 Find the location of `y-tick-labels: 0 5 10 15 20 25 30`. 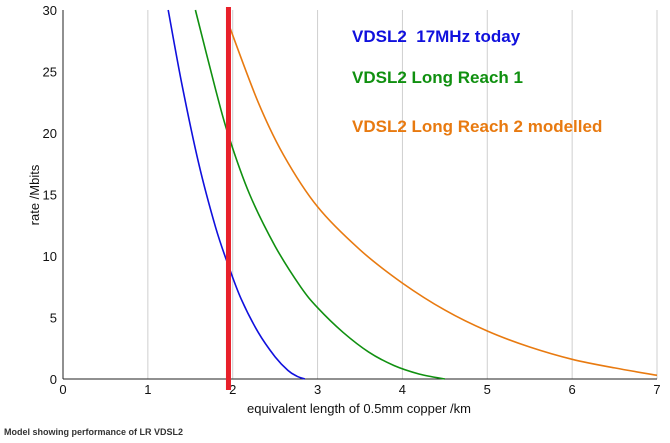

y-tick-labels: 0 5 10 15 20 25 30 is located at coordinates (50, 195).